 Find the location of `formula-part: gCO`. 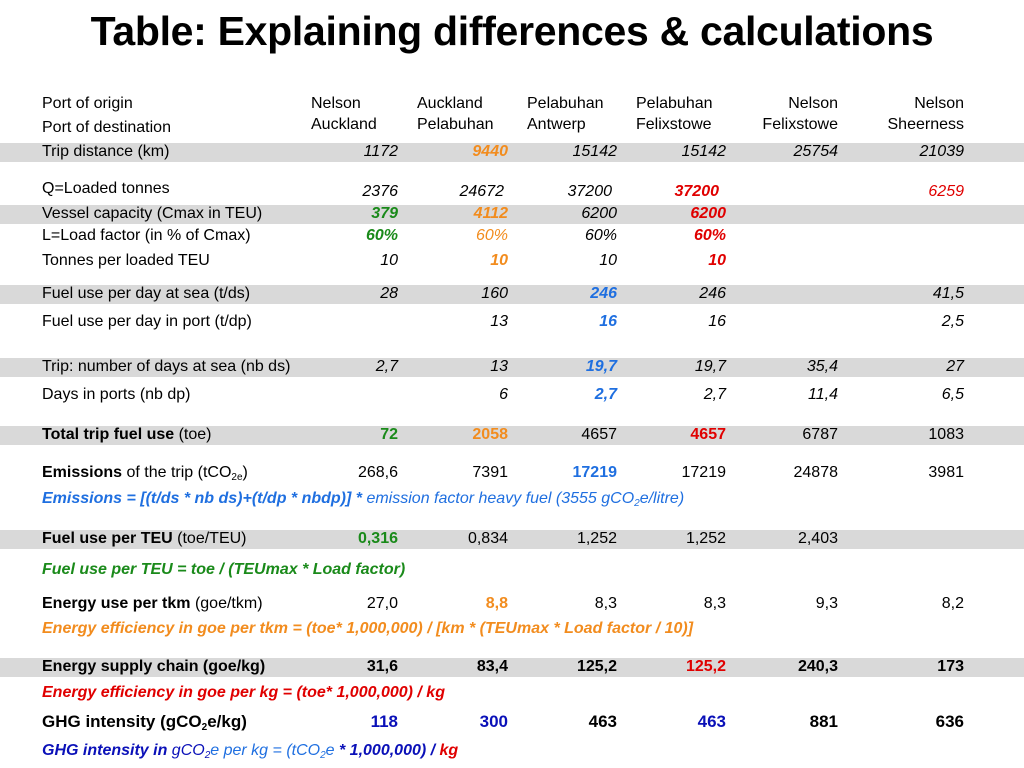

formula-part: gCO is located at coordinates (188, 750).